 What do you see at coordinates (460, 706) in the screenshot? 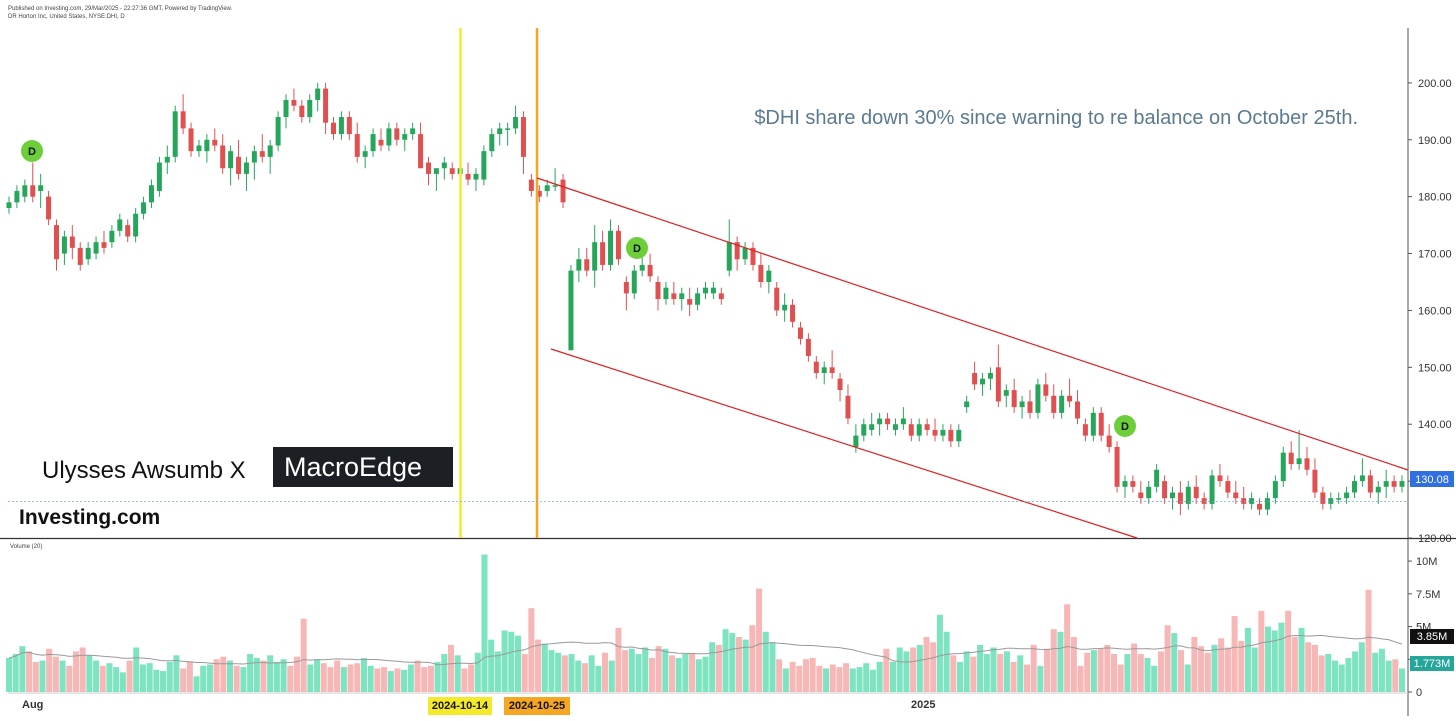
I see `x-label-2024-10-14: 2024-10-14` at bounding box center [460, 706].